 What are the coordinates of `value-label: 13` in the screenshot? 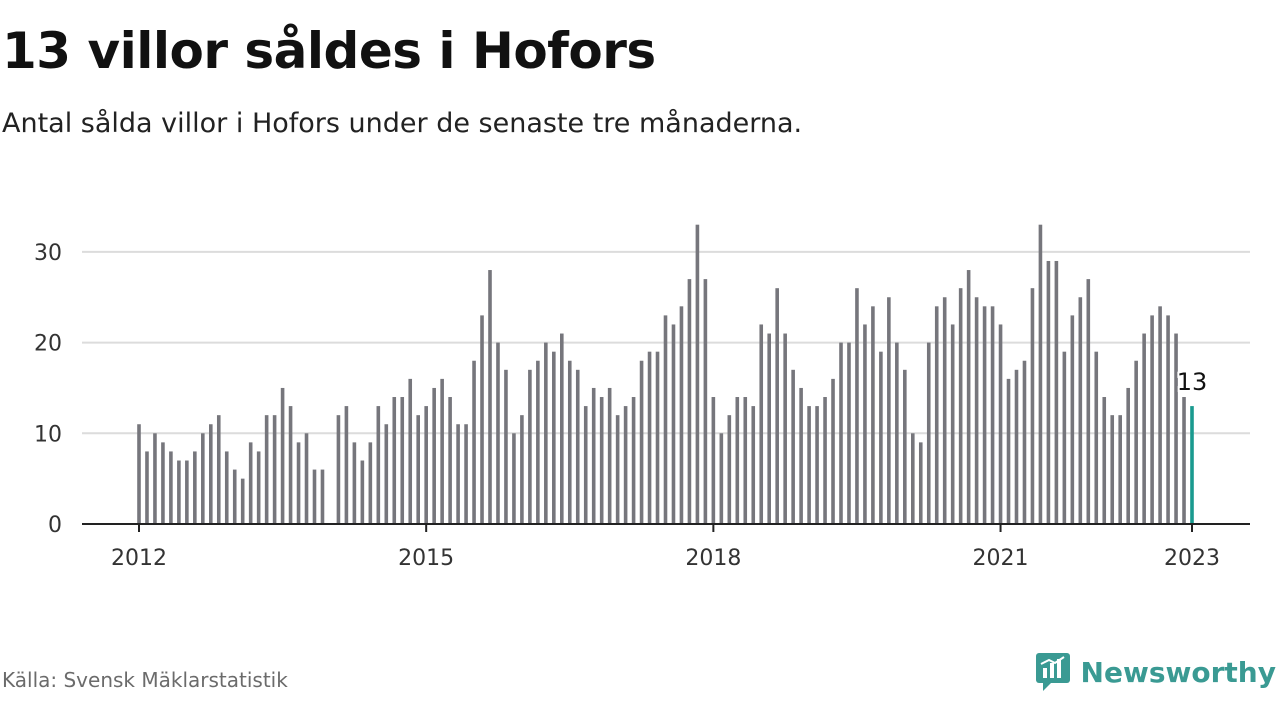 It's located at (1192, 382).